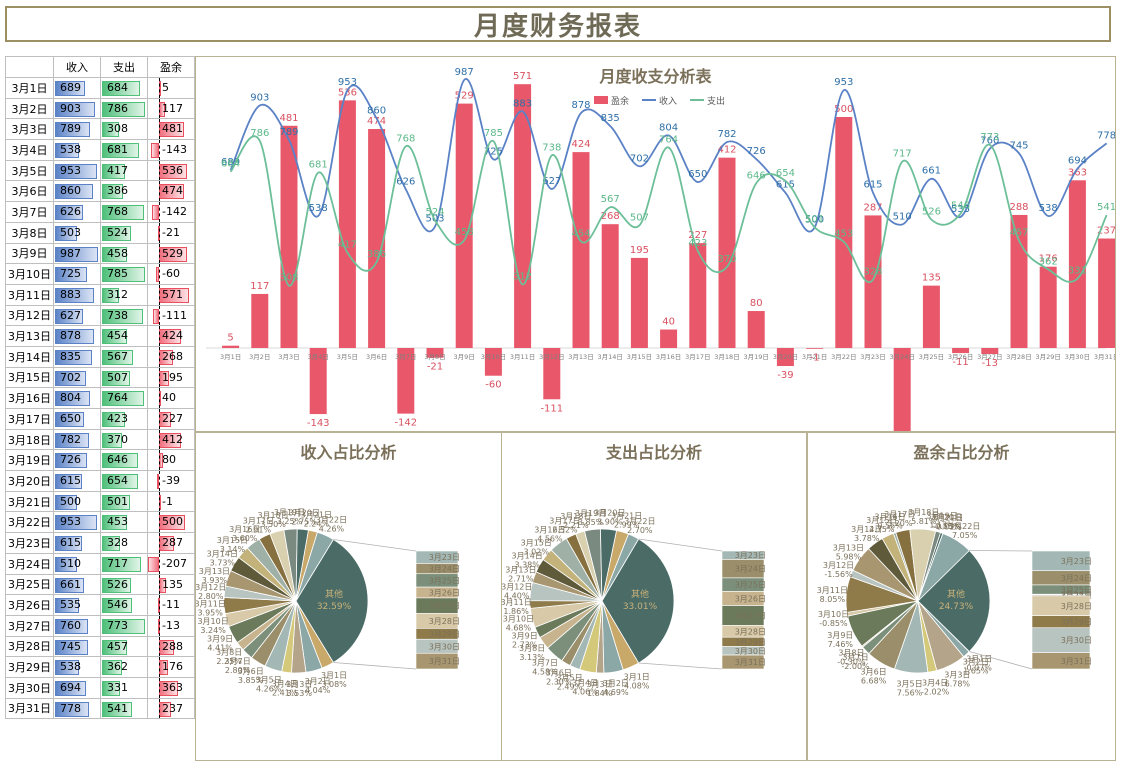 This screenshot has height=768, width=1122. What do you see at coordinates (117, 356) in the screenshot?
I see `cell-value: 567` at bounding box center [117, 356].